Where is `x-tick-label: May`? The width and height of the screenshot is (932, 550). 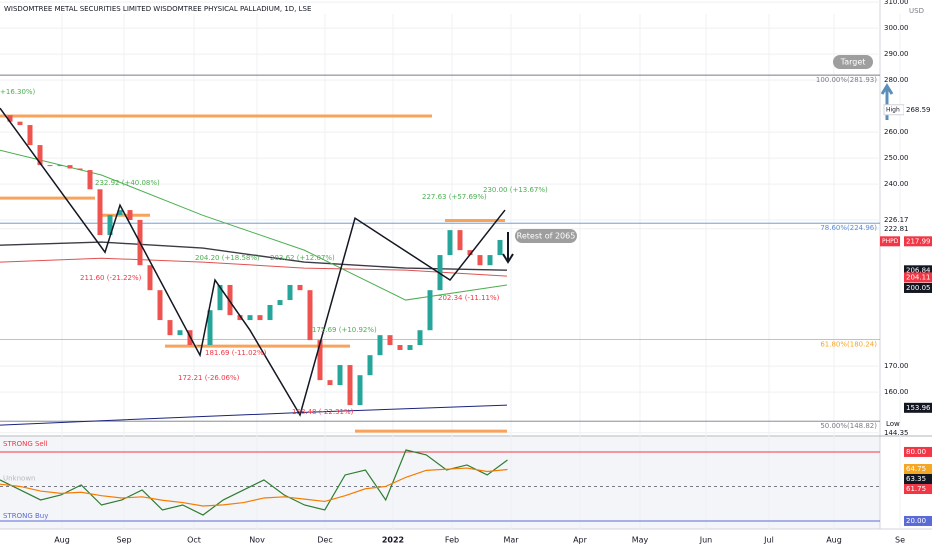
x-tick-label: May is located at coordinates (640, 540).